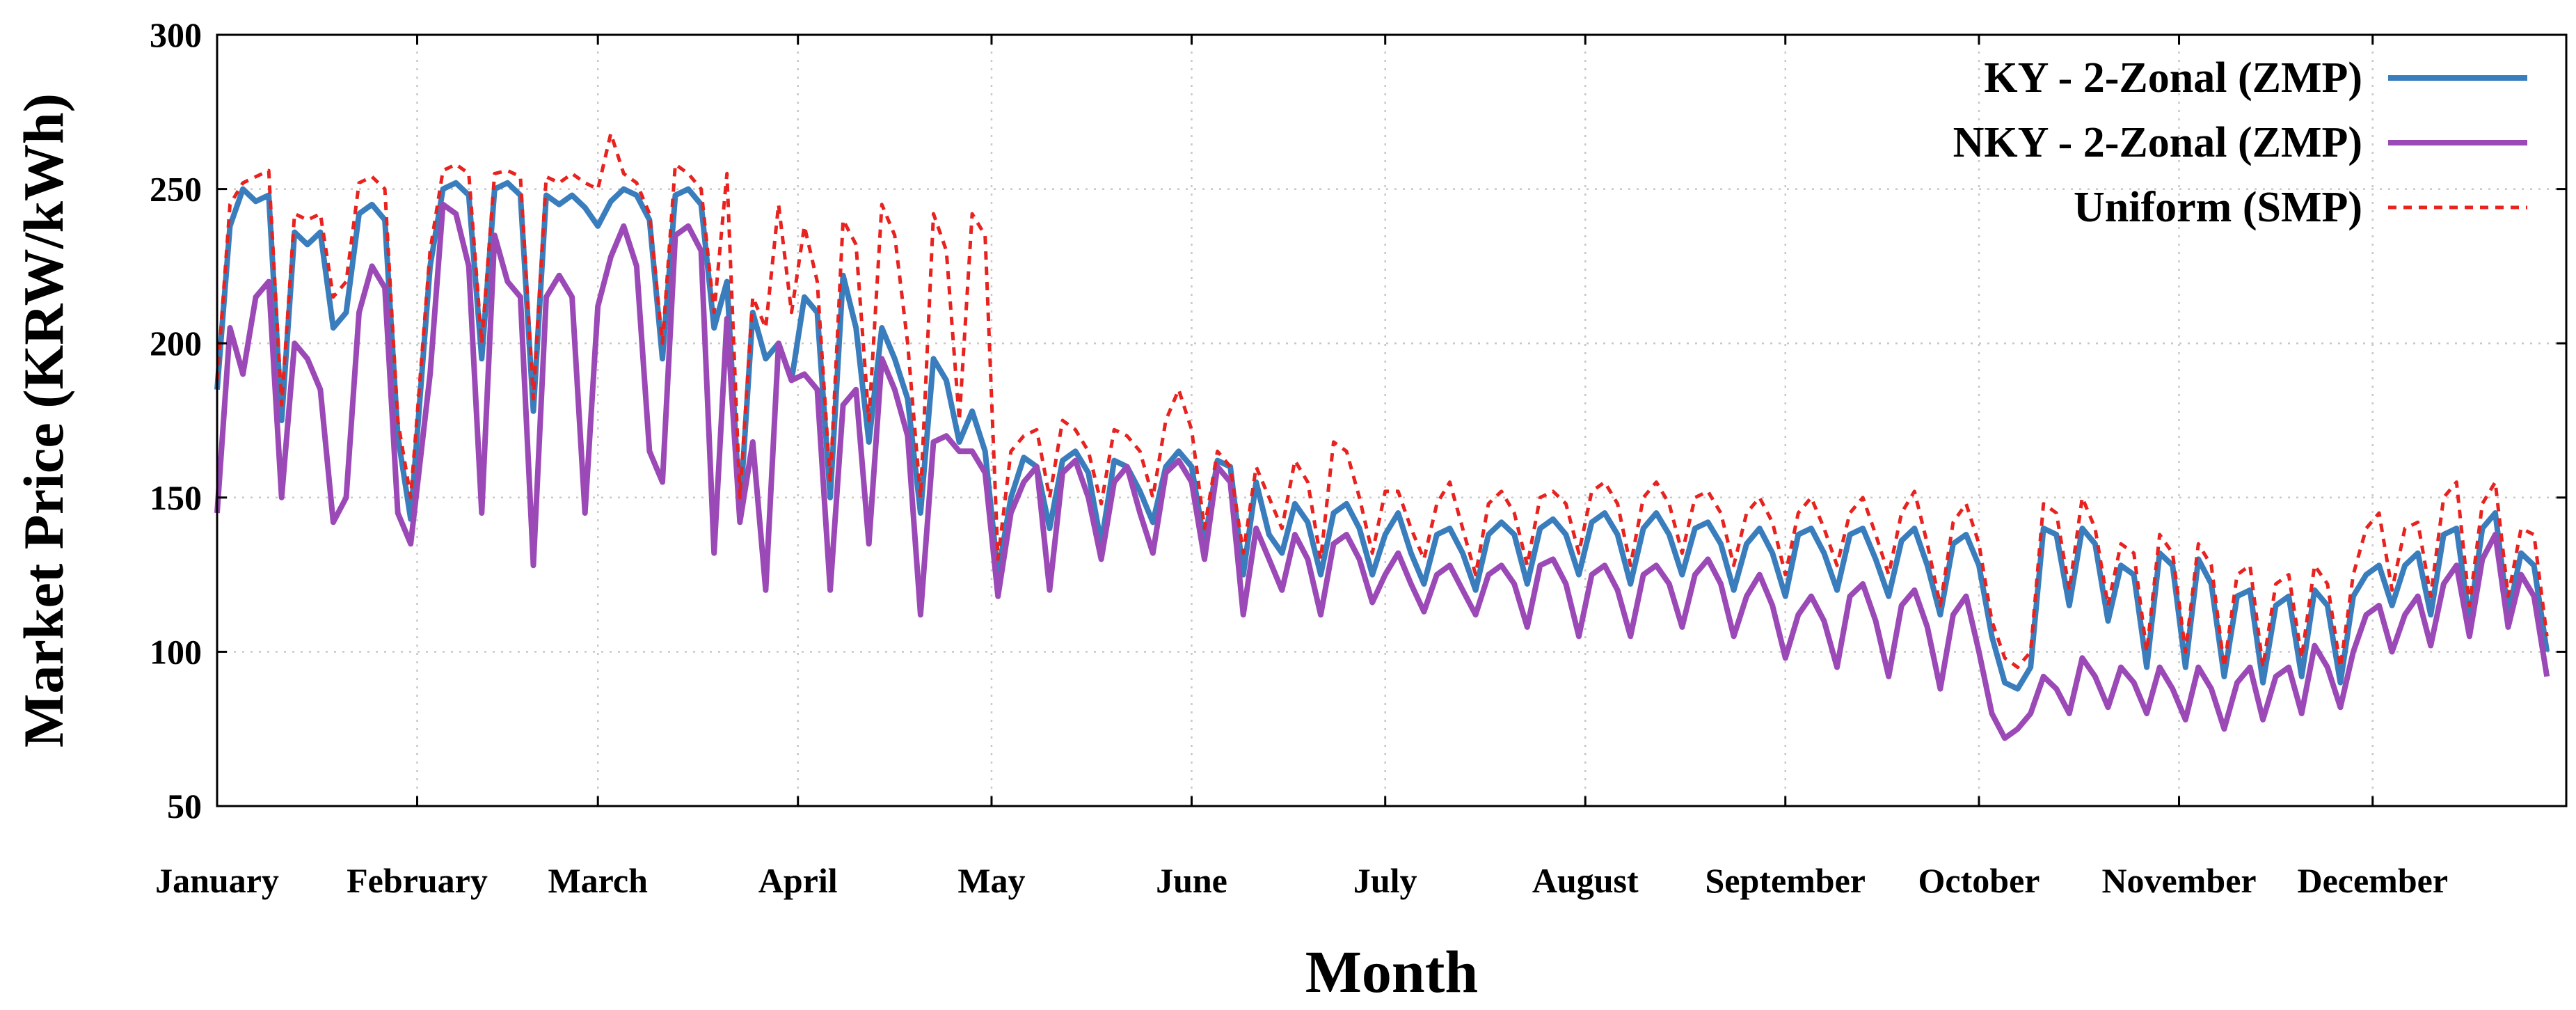 The image size is (2576, 1010). I want to click on y-tick-label: 200, so click(176, 343).